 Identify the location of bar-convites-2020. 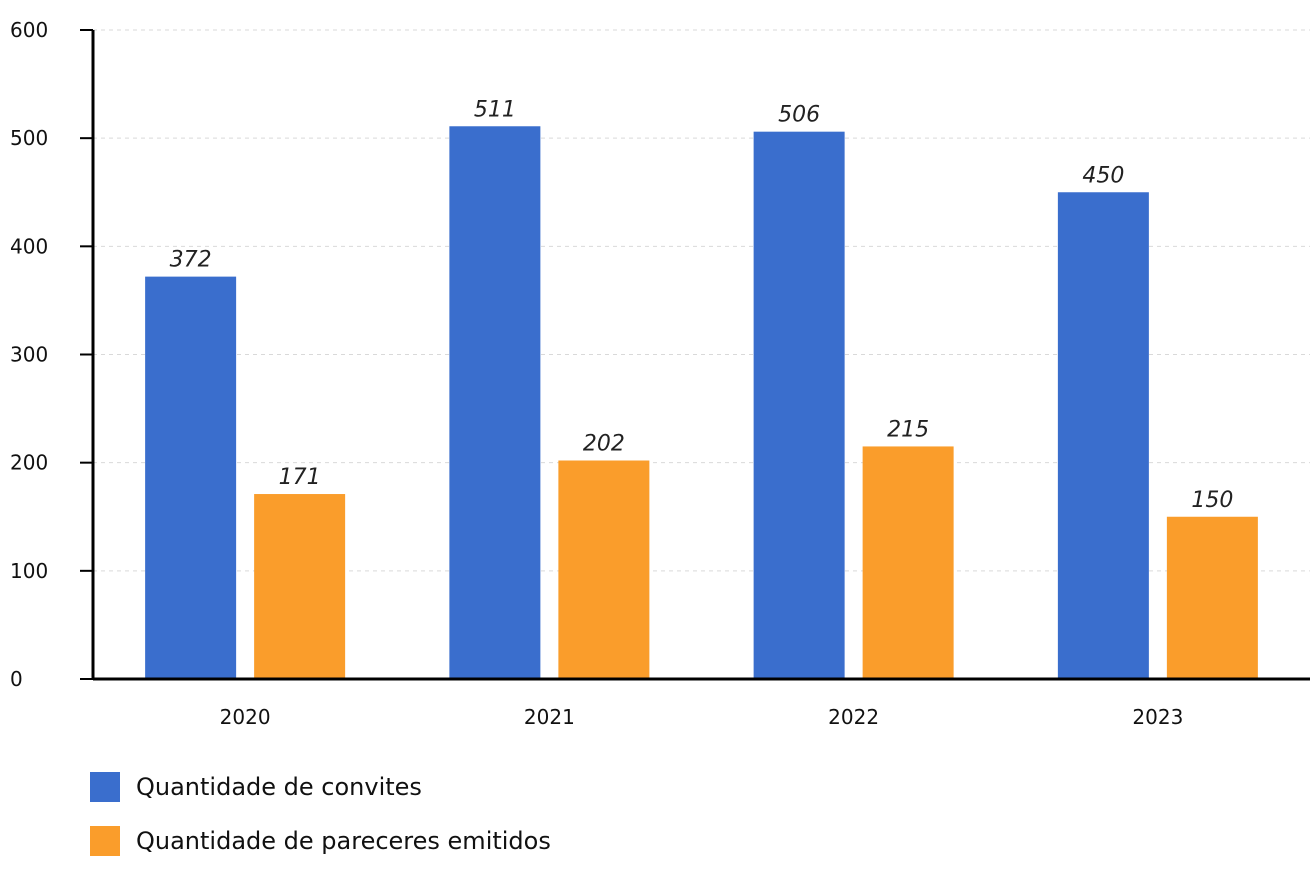
(191, 477).